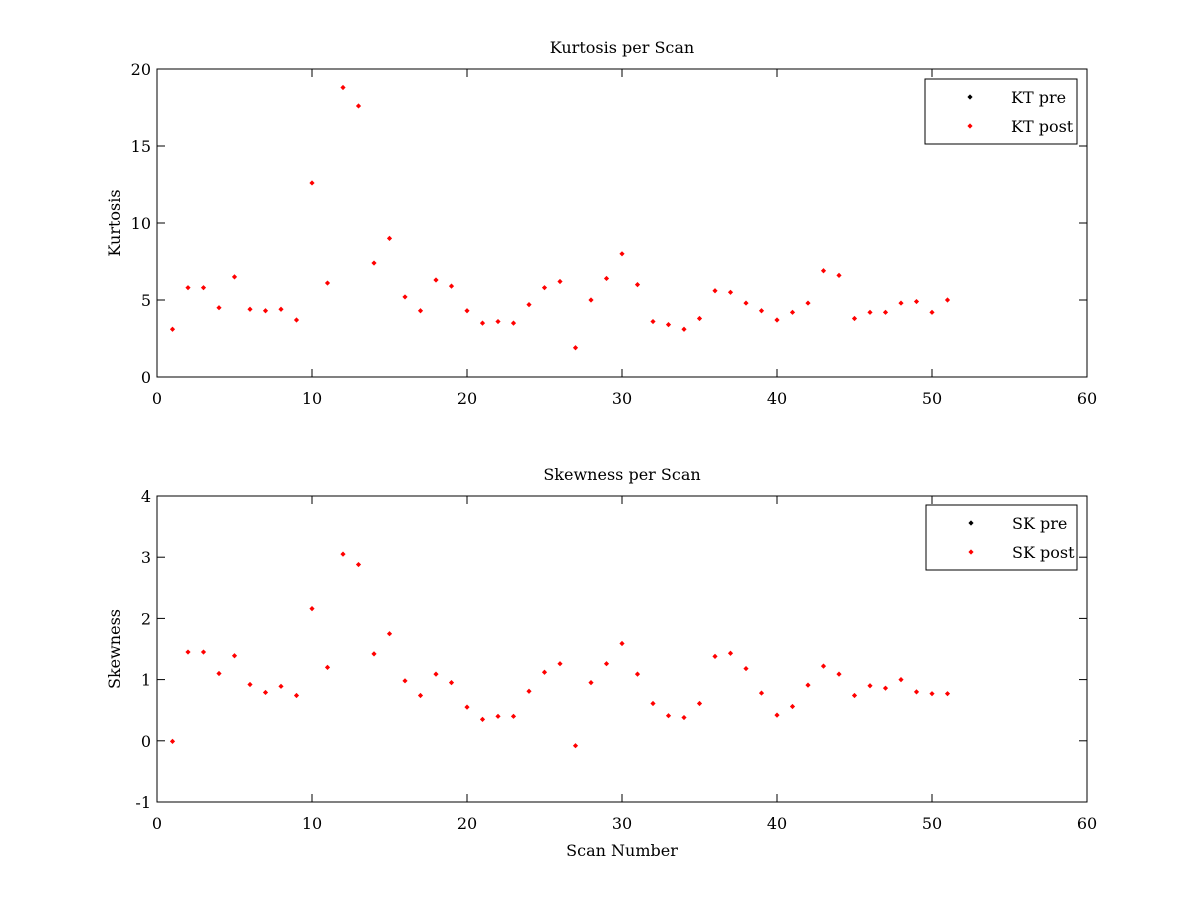 The height and width of the screenshot is (900, 1200). Describe the element at coordinates (146, 741) in the screenshot. I see `y-tick-label: 0` at that location.